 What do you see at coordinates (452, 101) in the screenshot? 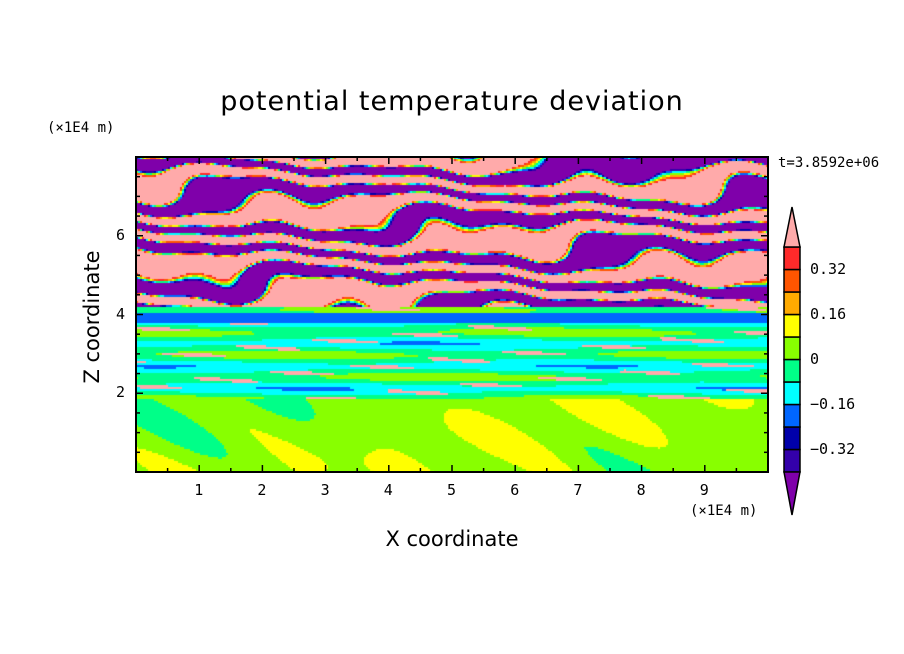
I see `chart-title: potential temperature deviation` at bounding box center [452, 101].